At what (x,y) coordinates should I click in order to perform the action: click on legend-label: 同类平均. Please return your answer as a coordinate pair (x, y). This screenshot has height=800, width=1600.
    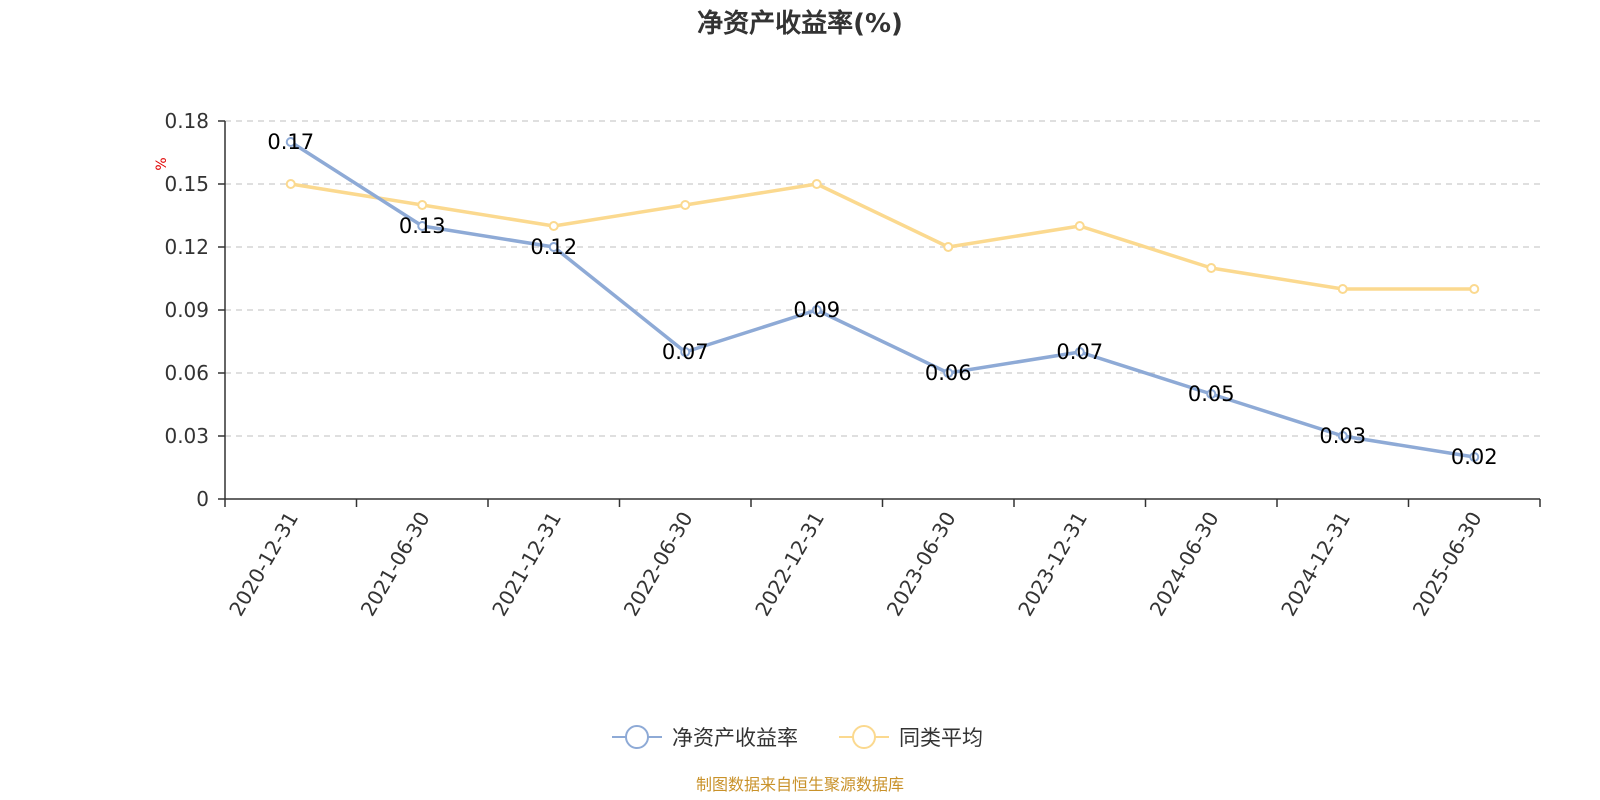
    Looking at the image, I should click on (941, 738).